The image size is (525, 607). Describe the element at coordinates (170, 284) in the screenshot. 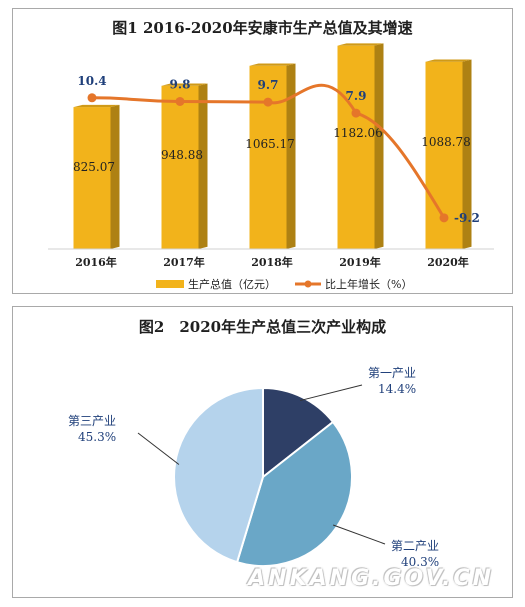

I see `legend-bar-swatch` at that location.